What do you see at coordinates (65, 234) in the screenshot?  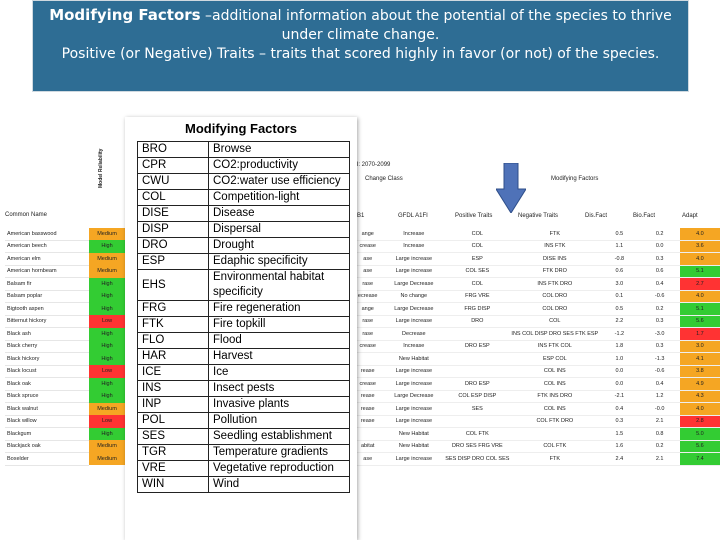 I see `species-row: American basswood Medium` at bounding box center [65, 234].